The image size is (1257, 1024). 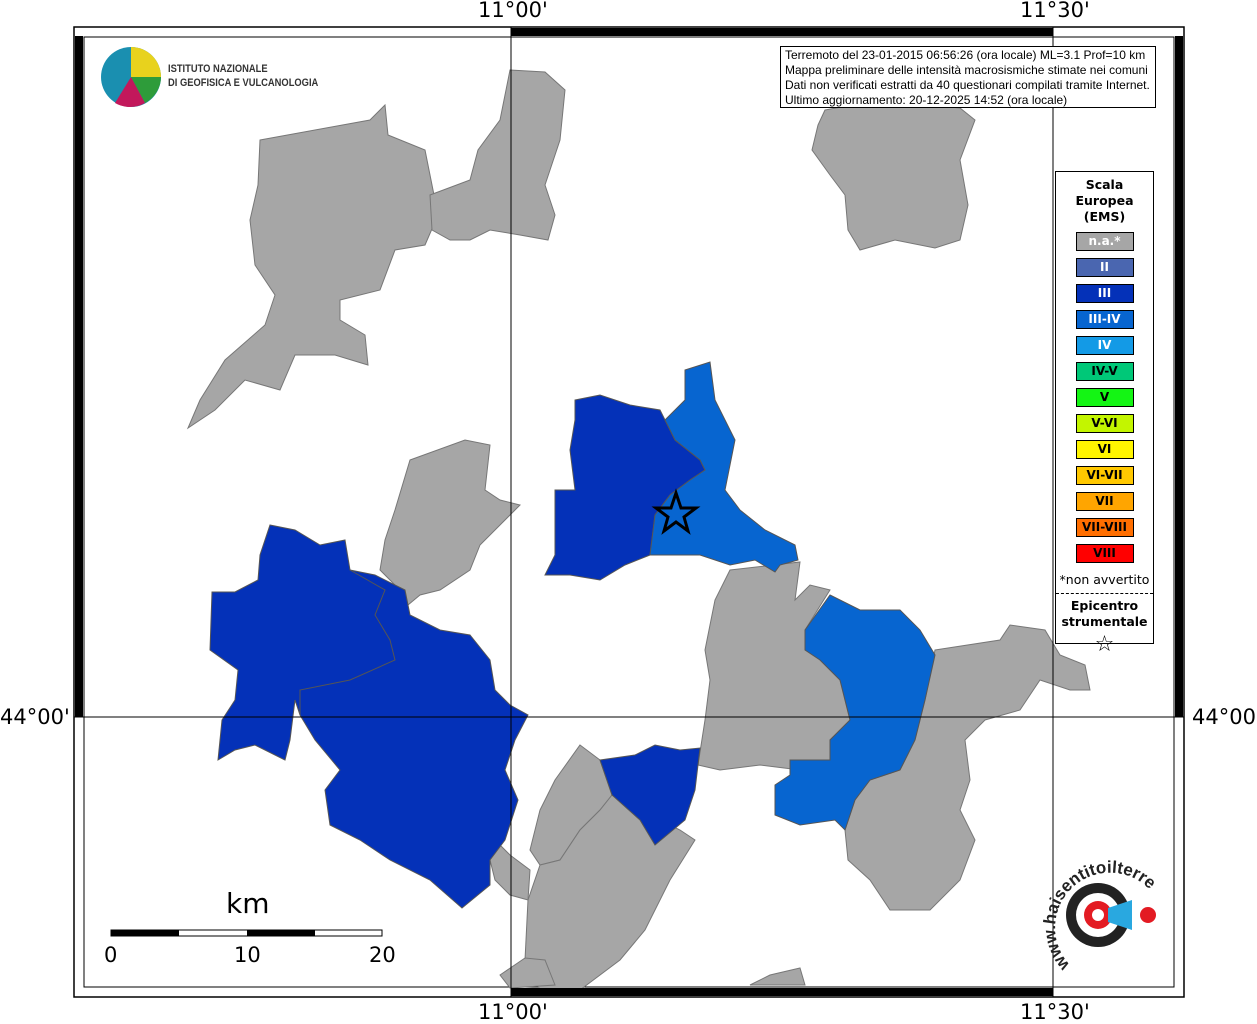 What do you see at coordinates (1224, 717) in the screenshot?
I see `lat-label-right: 44°00'` at bounding box center [1224, 717].